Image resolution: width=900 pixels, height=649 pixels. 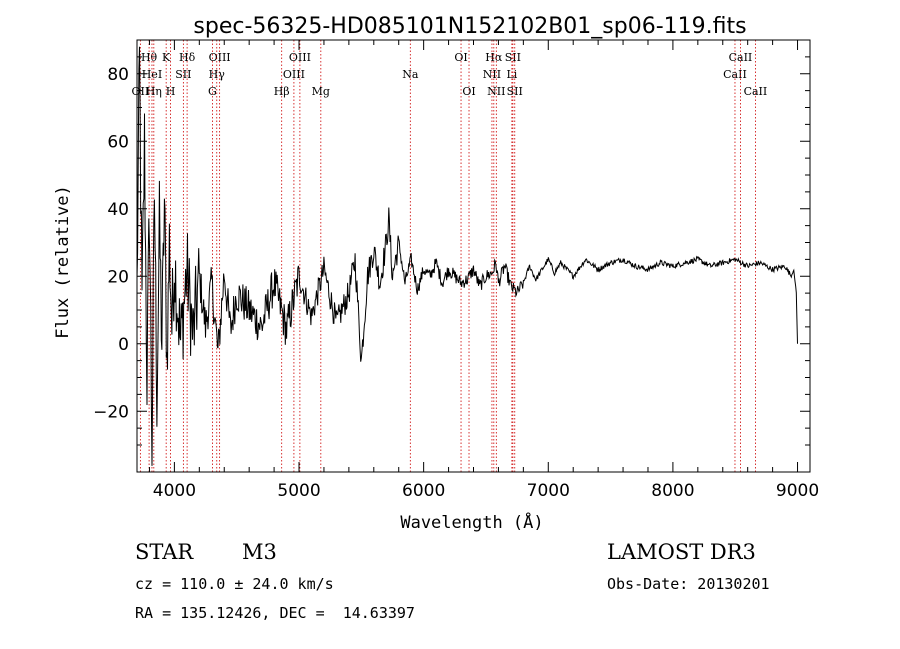 What do you see at coordinates (164, 552) in the screenshot?
I see `object-class: STAR` at bounding box center [164, 552].